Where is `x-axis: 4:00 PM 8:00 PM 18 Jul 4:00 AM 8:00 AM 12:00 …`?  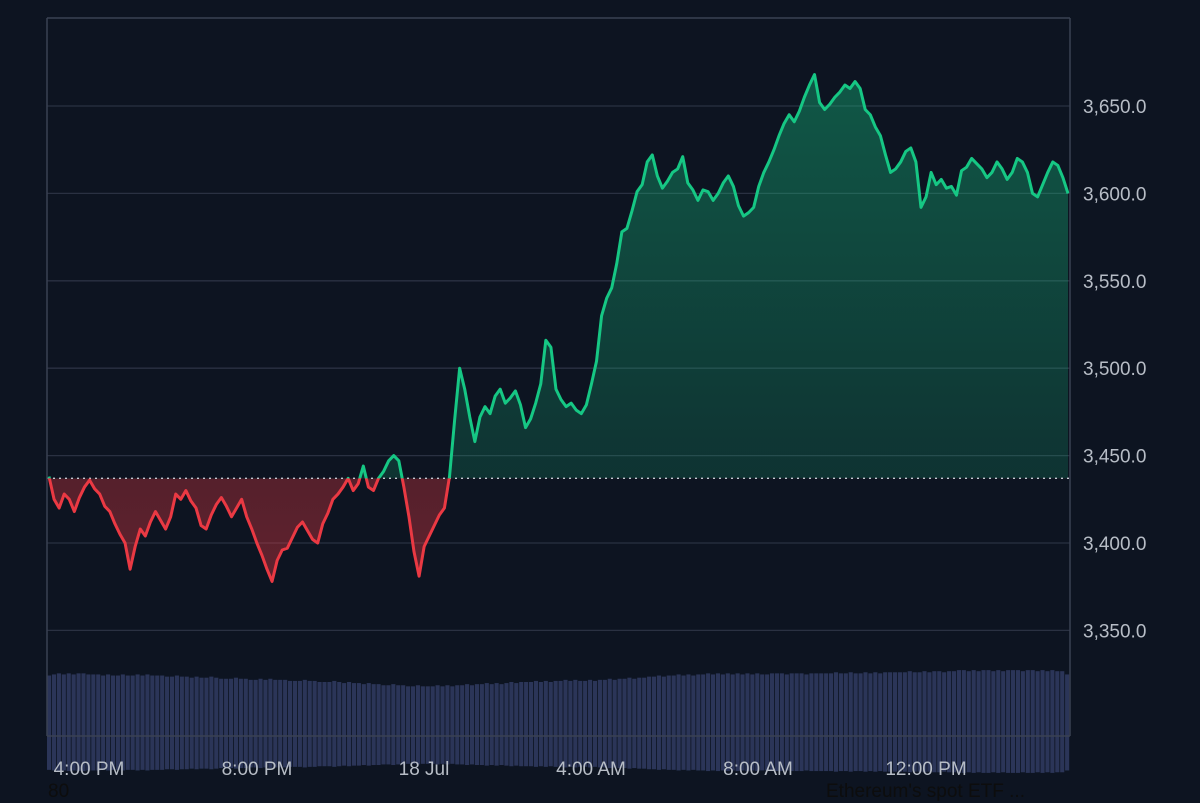 x-axis: 4:00 PM 8:00 PM 18 Jul 4:00 AM 8:00 AM 12:00 … is located at coordinates (510, 769).